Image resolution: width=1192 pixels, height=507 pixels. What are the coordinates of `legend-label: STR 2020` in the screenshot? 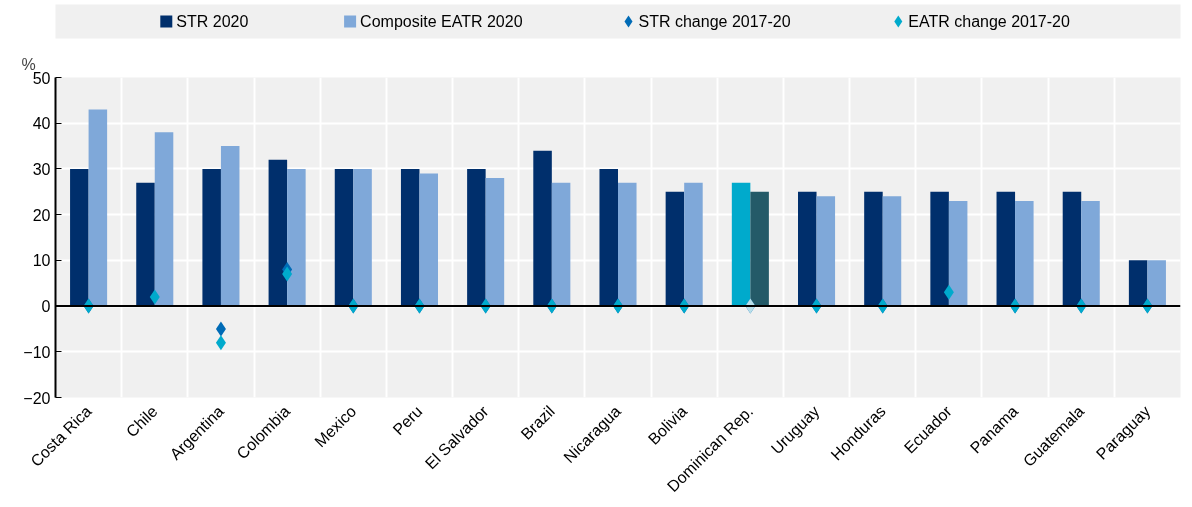 It's located at (212, 21).